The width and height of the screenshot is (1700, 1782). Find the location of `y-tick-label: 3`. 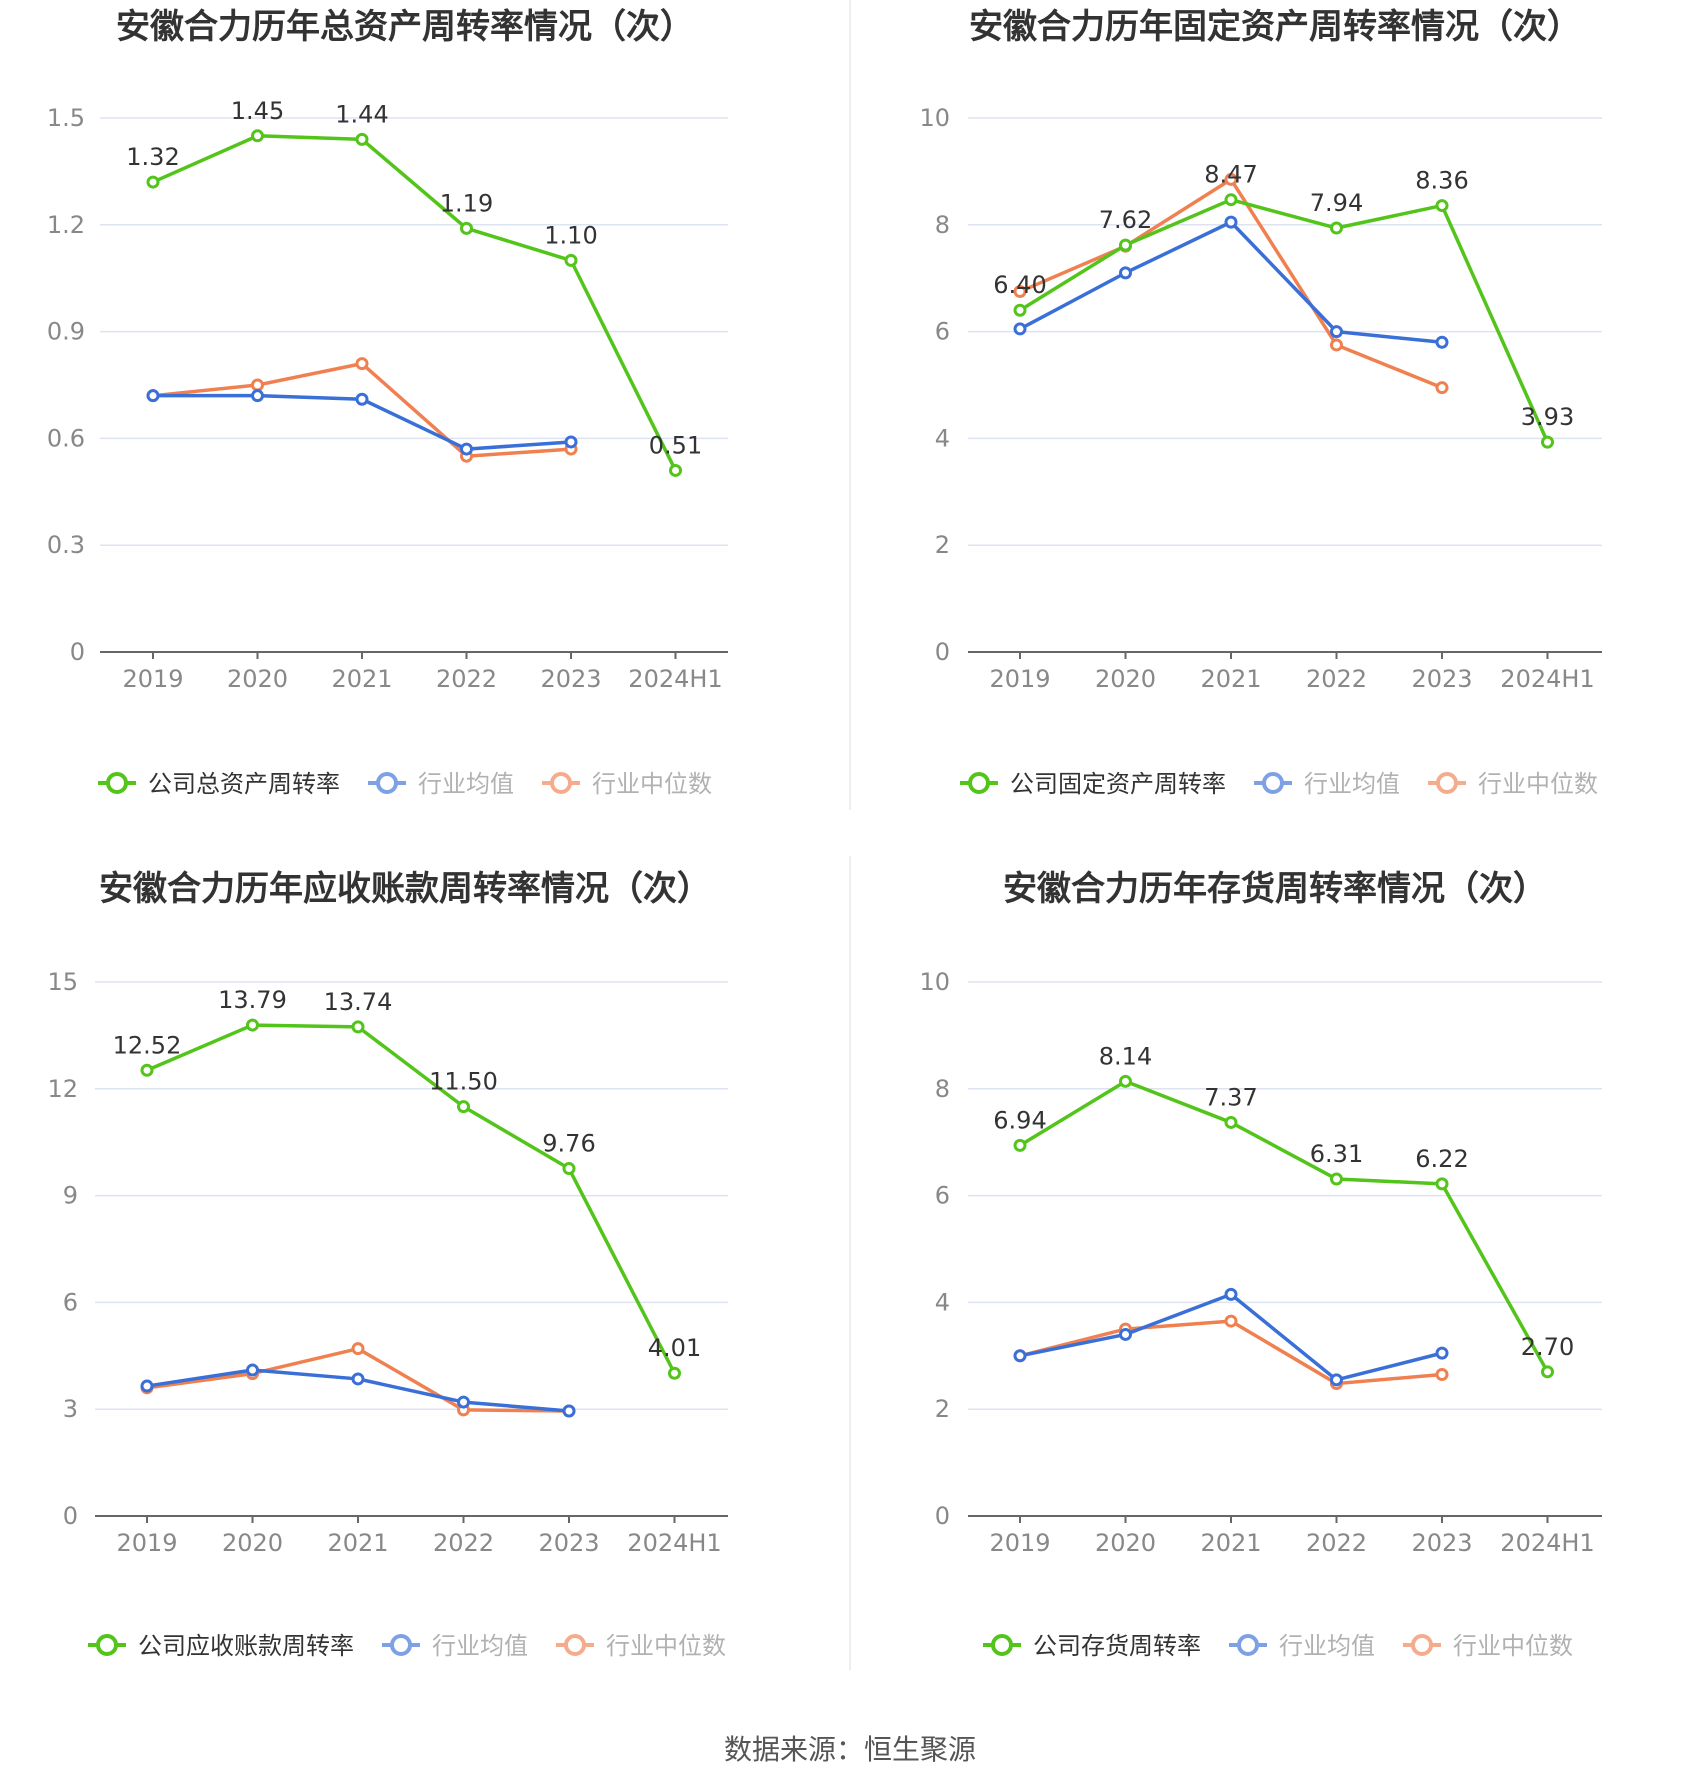

y-tick-label: 3 is located at coordinates (70, 1409).